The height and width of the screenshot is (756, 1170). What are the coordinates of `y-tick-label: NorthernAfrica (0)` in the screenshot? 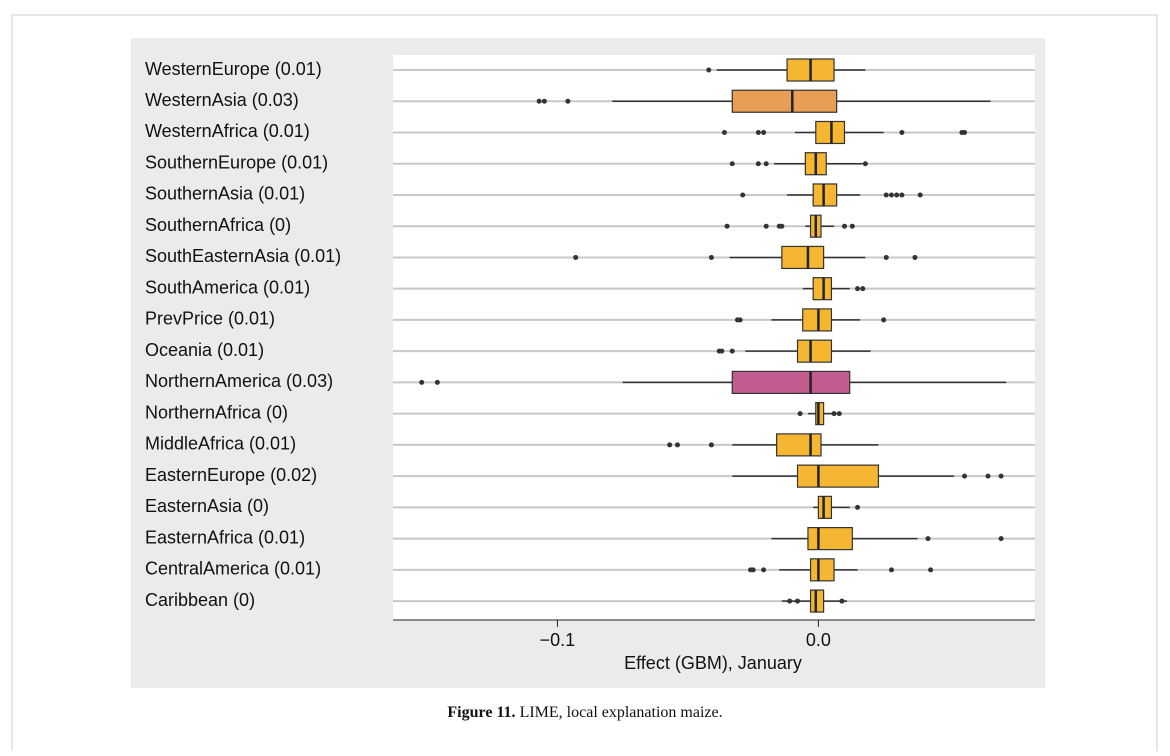 It's located at (216, 412).